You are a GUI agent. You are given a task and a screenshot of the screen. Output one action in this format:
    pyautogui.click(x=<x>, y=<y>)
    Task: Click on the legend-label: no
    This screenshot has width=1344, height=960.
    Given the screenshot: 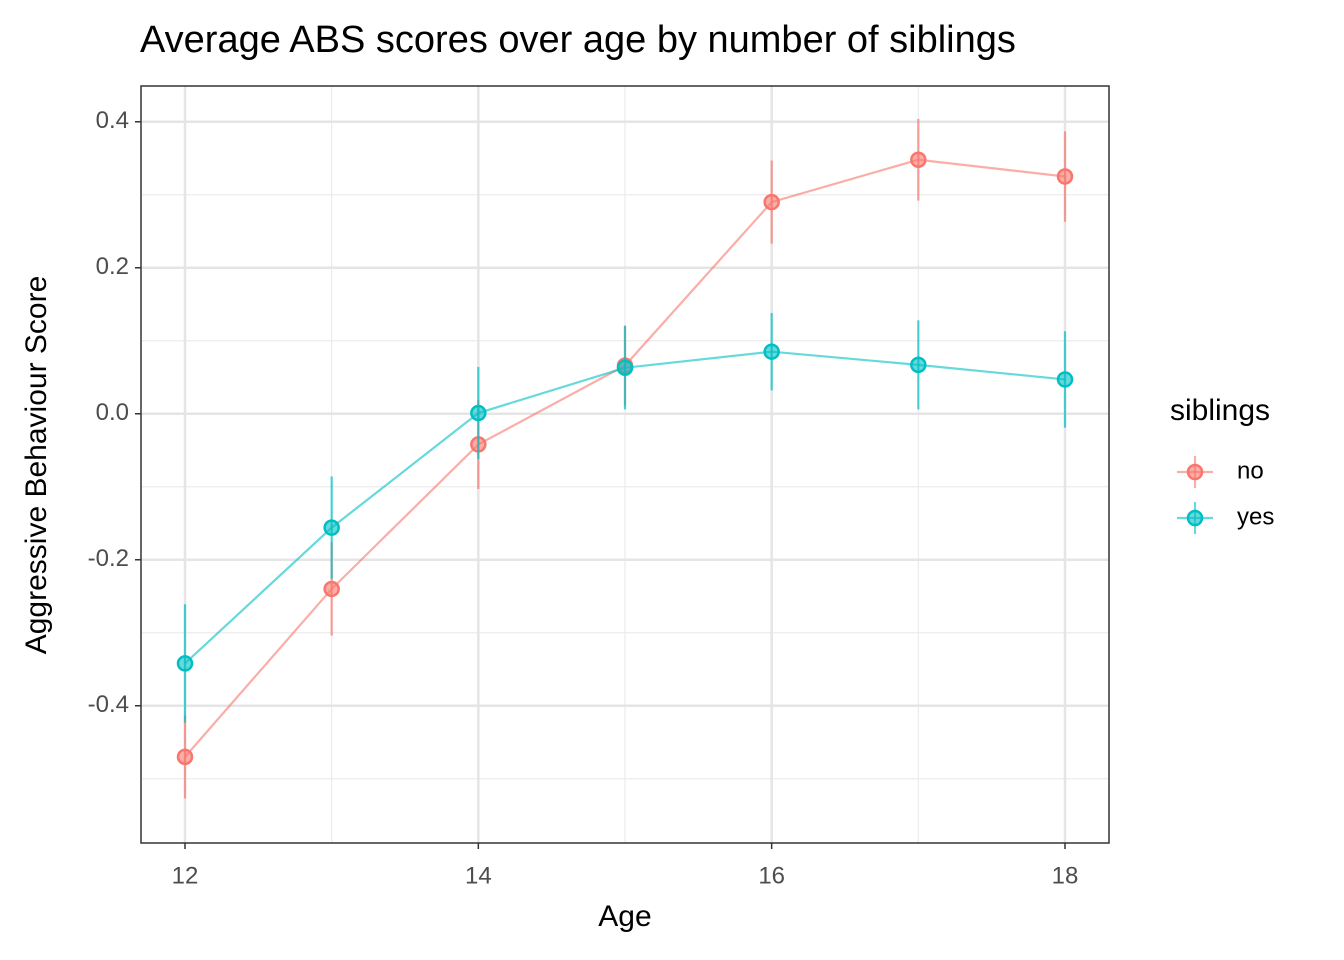 What is the action you would take?
    pyautogui.click(x=1250, y=470)
    